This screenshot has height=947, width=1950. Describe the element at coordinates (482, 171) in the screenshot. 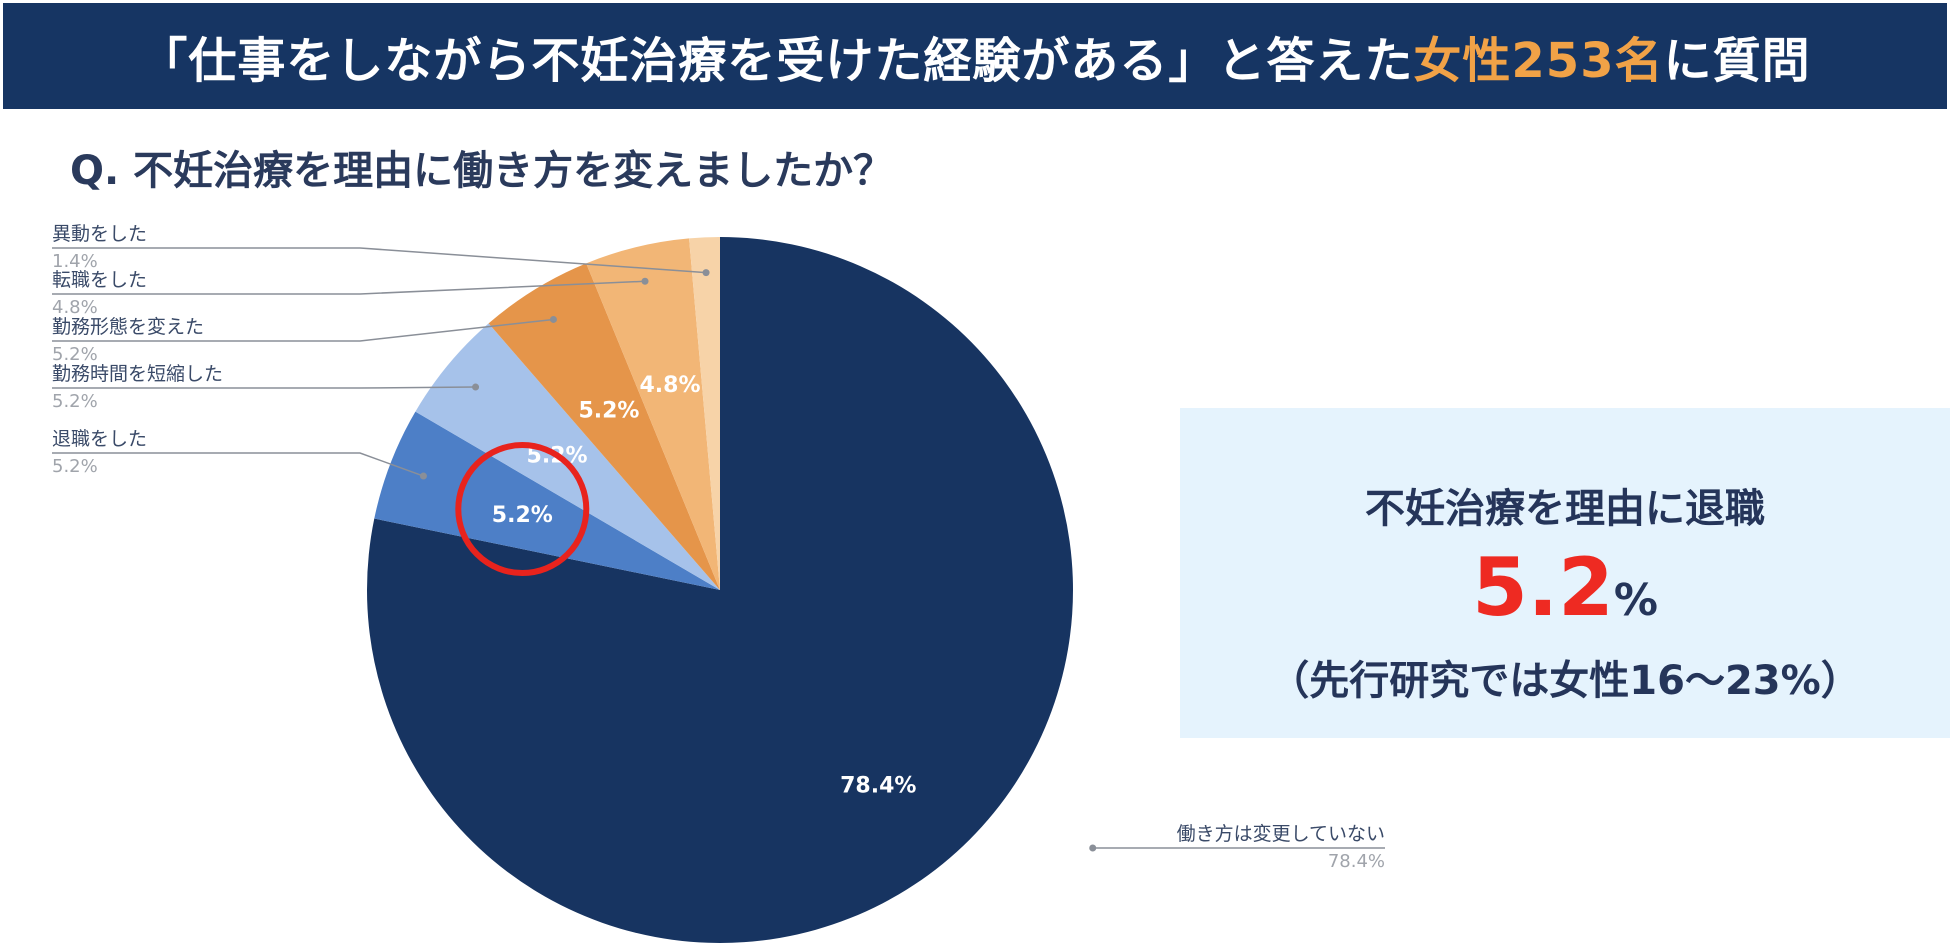

I see `question-text: Q. 不妊治療を理由に働き方を変えましたか？` at that location.